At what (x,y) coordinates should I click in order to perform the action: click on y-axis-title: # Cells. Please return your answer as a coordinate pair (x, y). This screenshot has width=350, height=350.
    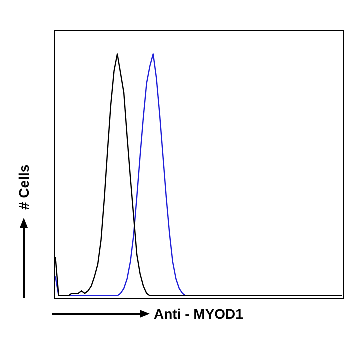
    Looking at the image, I should click on (24, 187).